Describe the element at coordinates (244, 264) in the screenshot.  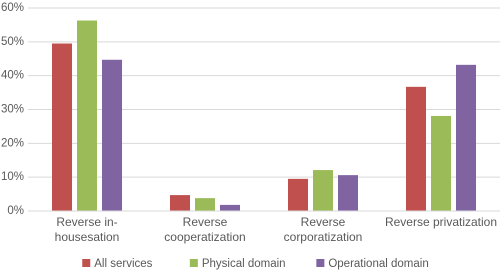
I see `legend-label: Physical domain` at that location.